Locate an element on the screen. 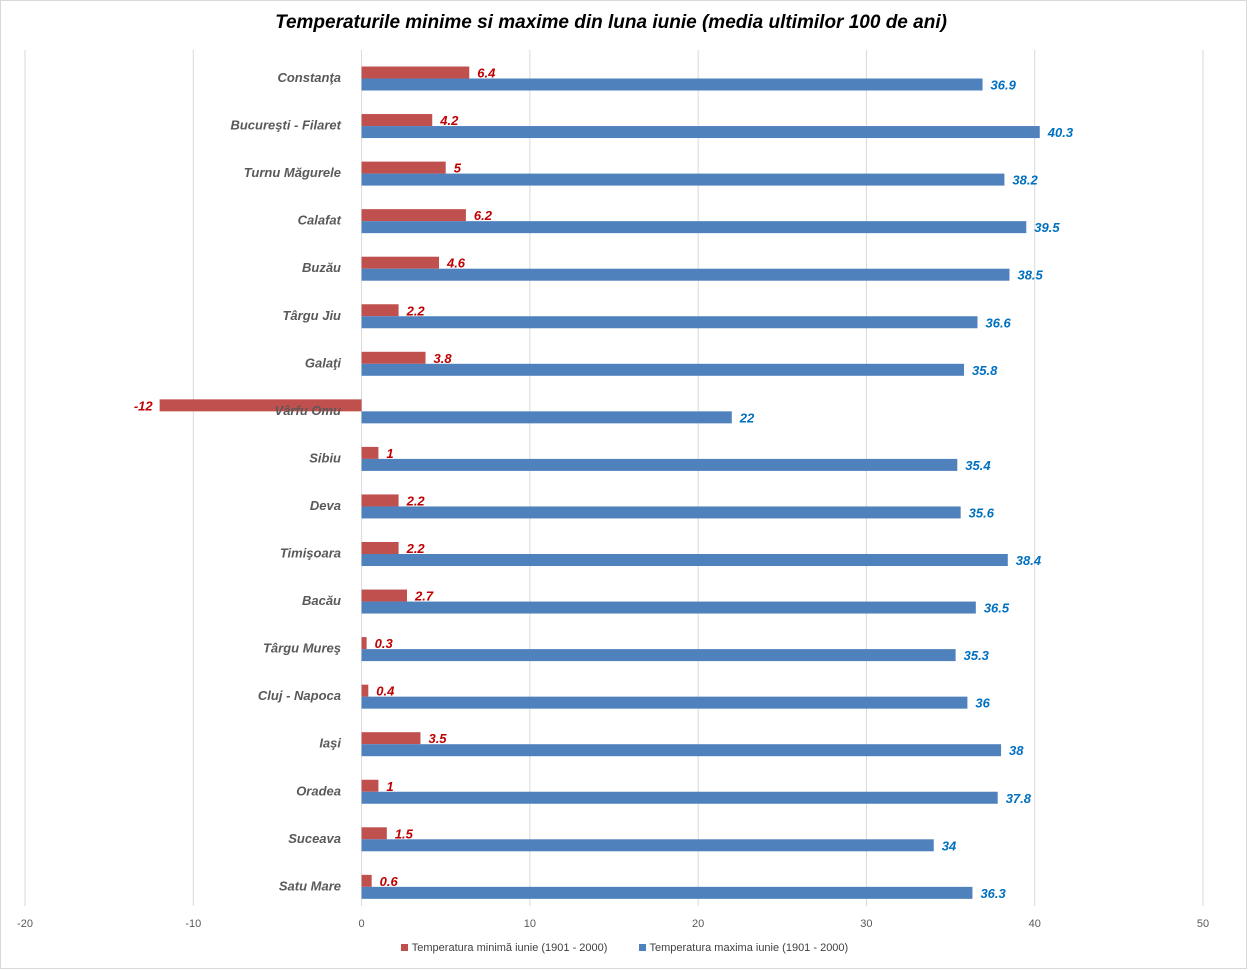 The image size is (1249, 971). data-label-max: 35.6 is located at coordinates (982, 512).